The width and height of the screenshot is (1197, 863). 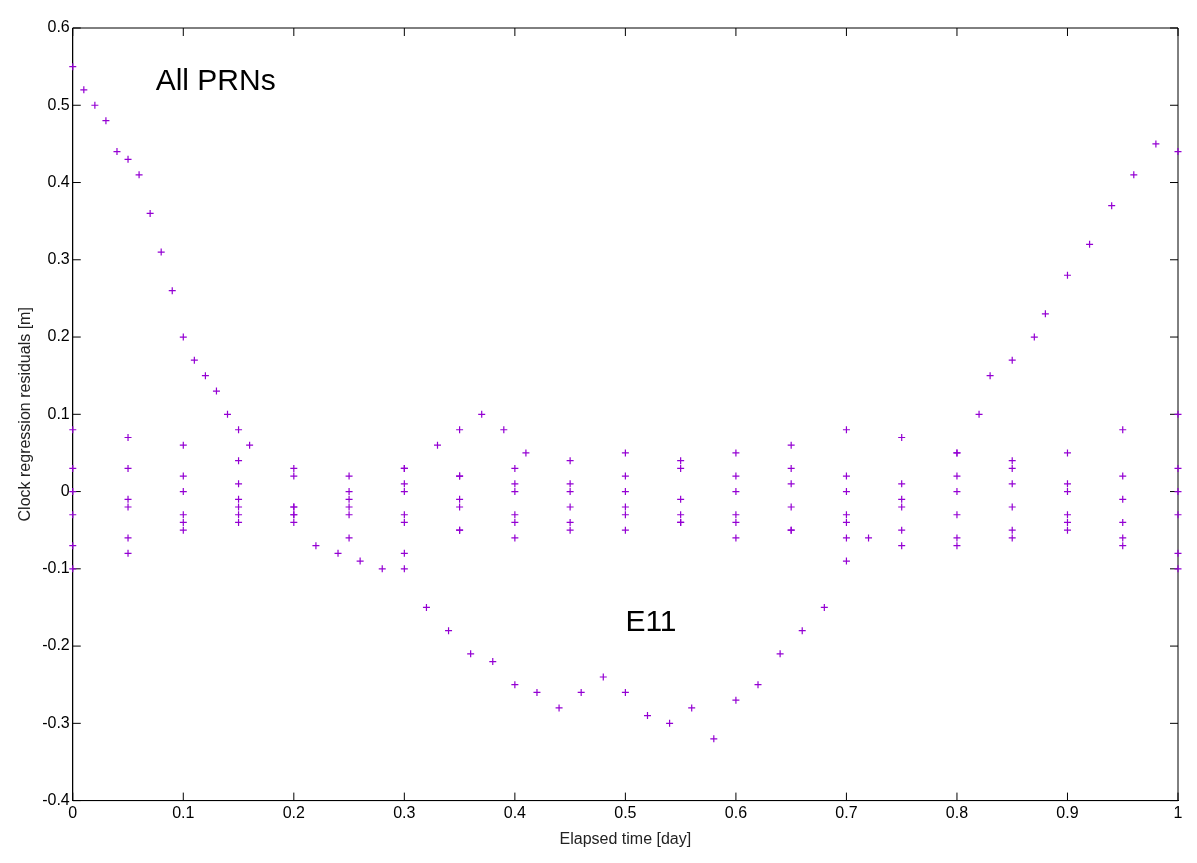 I want to click on y-tick-label: -0.4, so click(x=56, y=800).